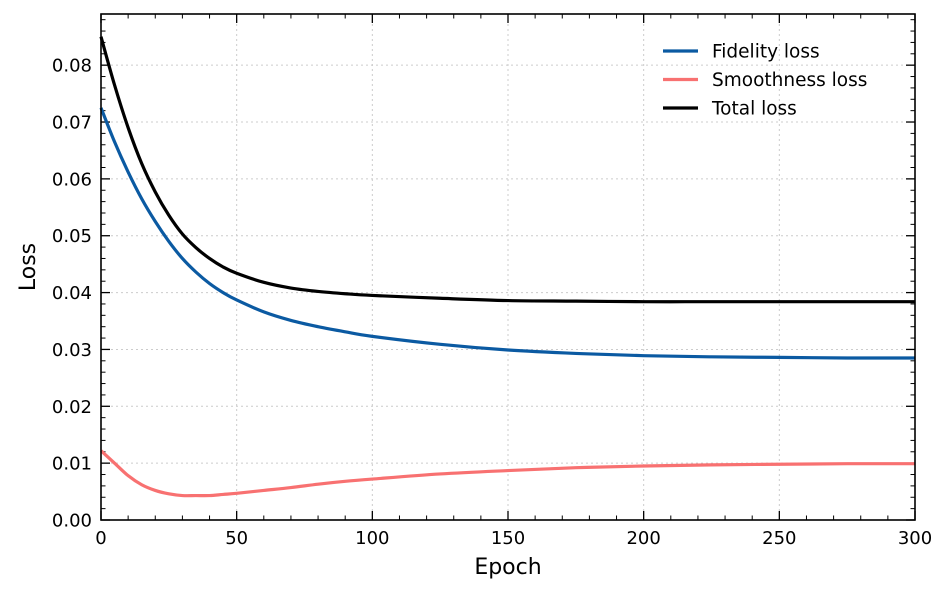 The width and height of the screenshot is (949, 594). I want to click on x-tick-label: 200, so click(643, 538).